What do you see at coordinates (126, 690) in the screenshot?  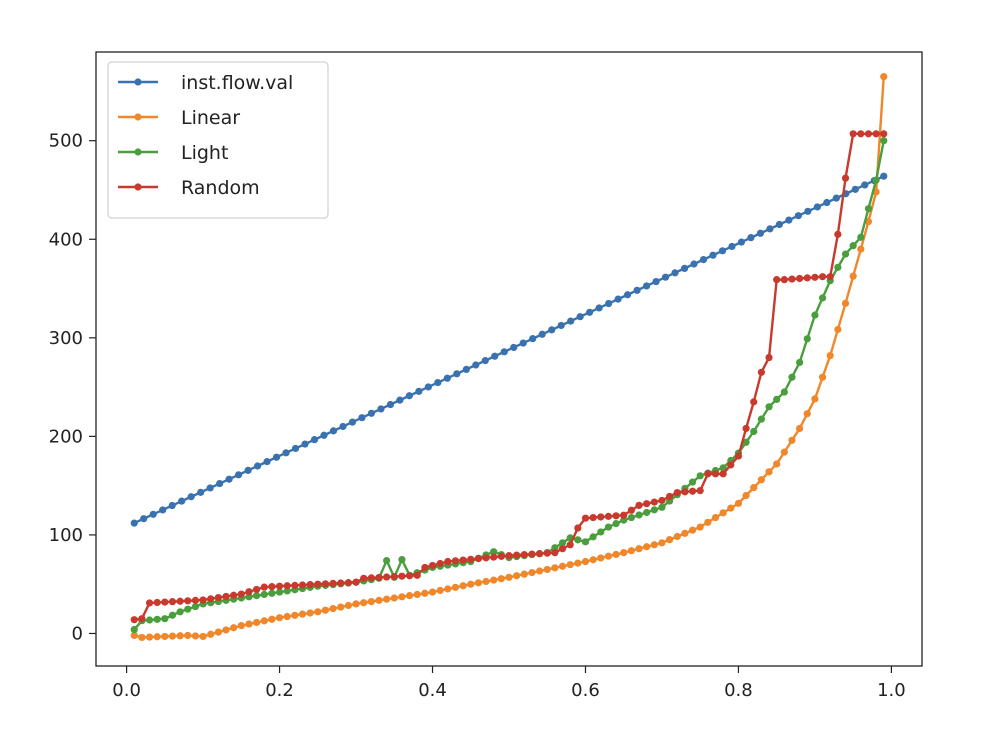 I see `x-tick-label: 0.0` at bounding box center [126, 690].